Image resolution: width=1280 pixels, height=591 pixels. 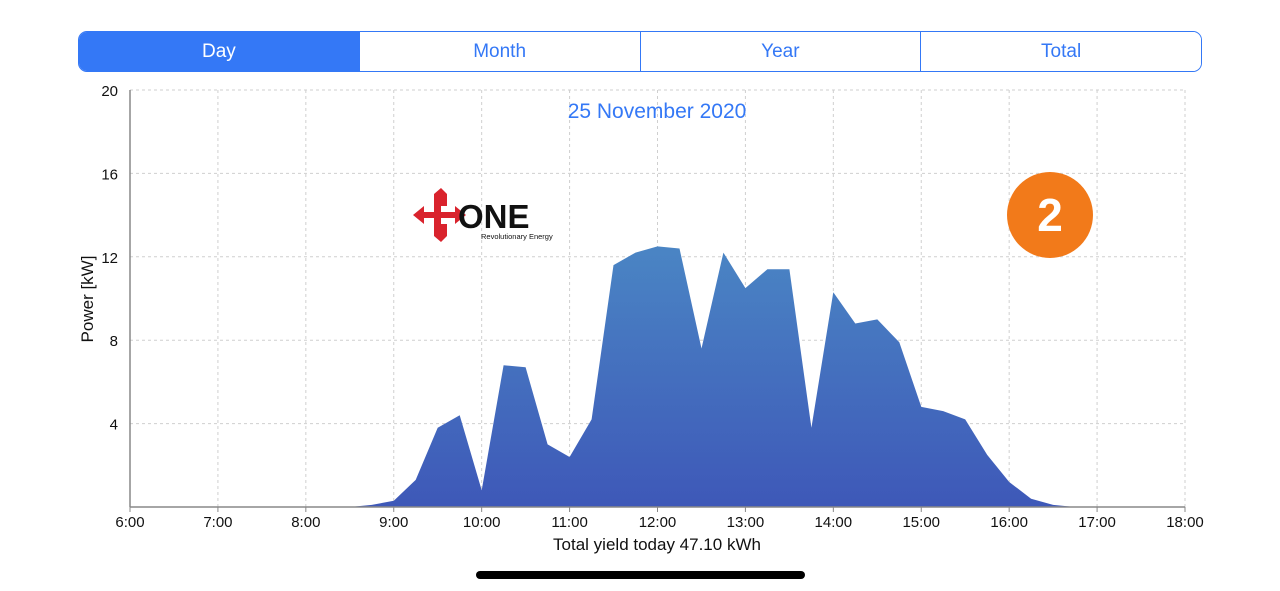 I want to click on y-axis-ticks: 4 8 12 16 20, so click(x=109, y=258).